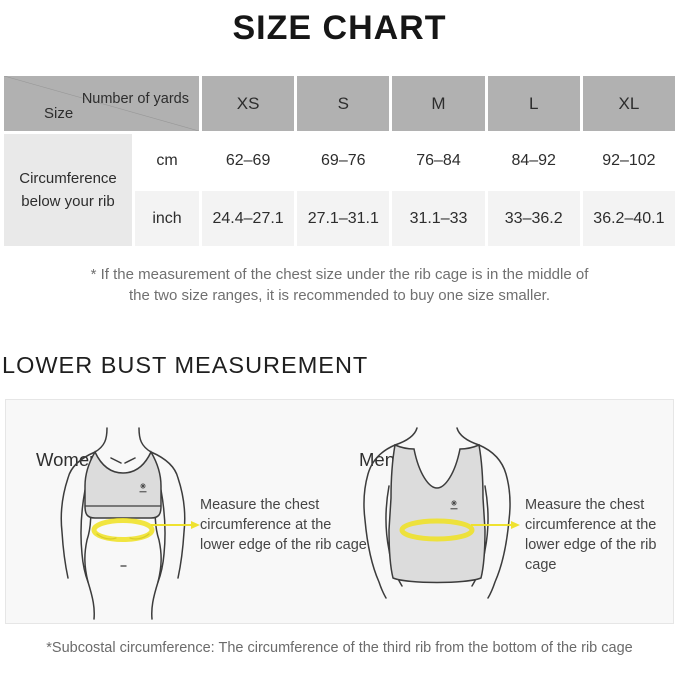  Describe the element at coordinates (135, 99) in the screenshot. I see `corner-label-number-of-yards: Number of yards` at that location.